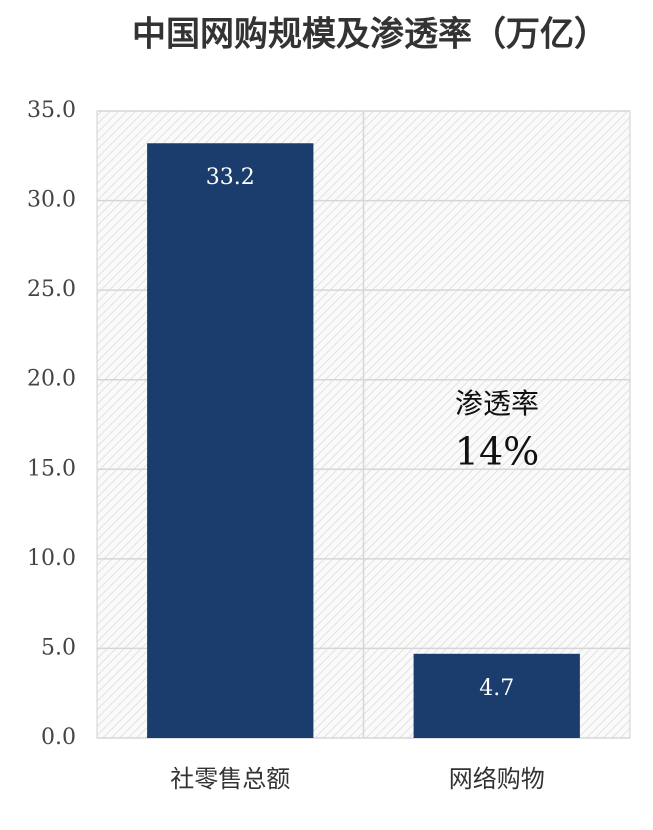  Describe the element at coordinates (58, 737) in the screenshot. I see `y-tick-label: 0.0` at that location.